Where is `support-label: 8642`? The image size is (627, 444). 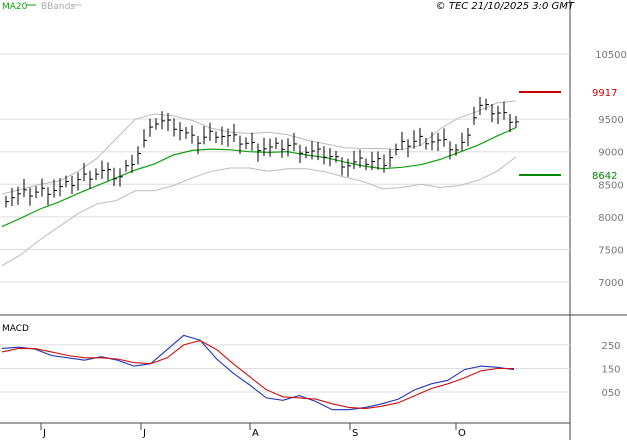 support-label: 8642 is located at coordinates (604, 176).